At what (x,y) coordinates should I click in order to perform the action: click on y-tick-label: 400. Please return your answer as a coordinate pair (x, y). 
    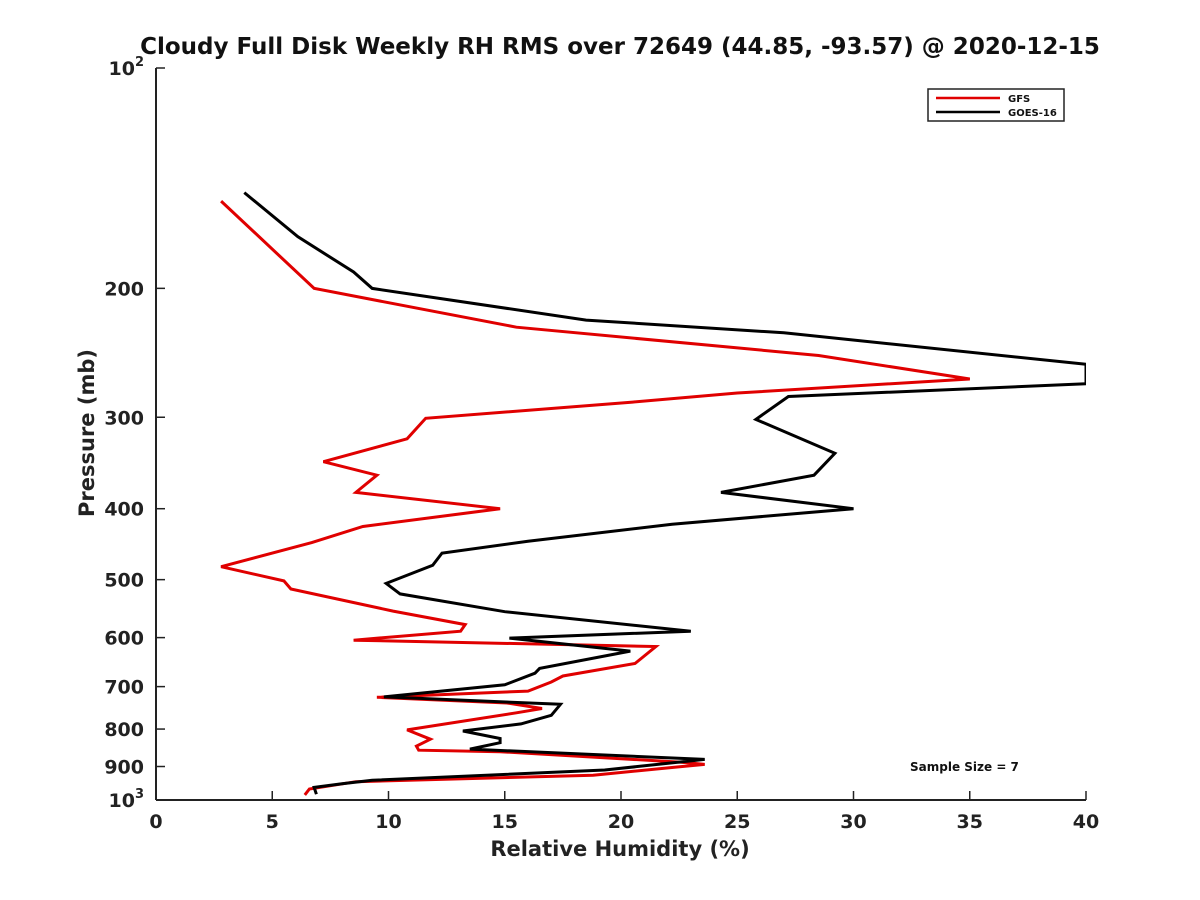
    Looking at the image, I should click on (124, 510).